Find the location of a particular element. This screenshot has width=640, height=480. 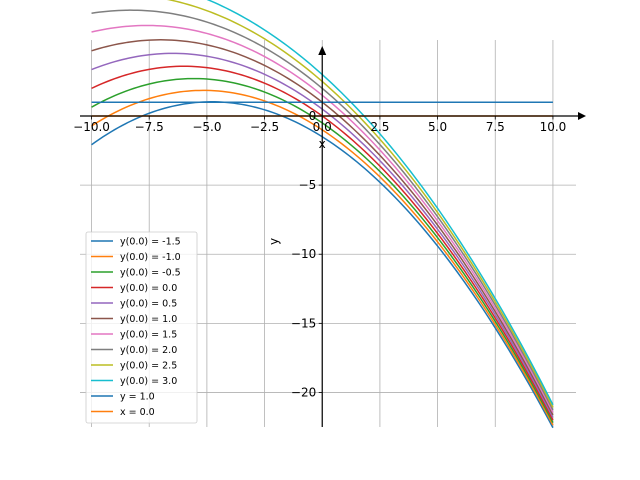

x-tick-label: 5.0 is located at coordinates (437, 127).